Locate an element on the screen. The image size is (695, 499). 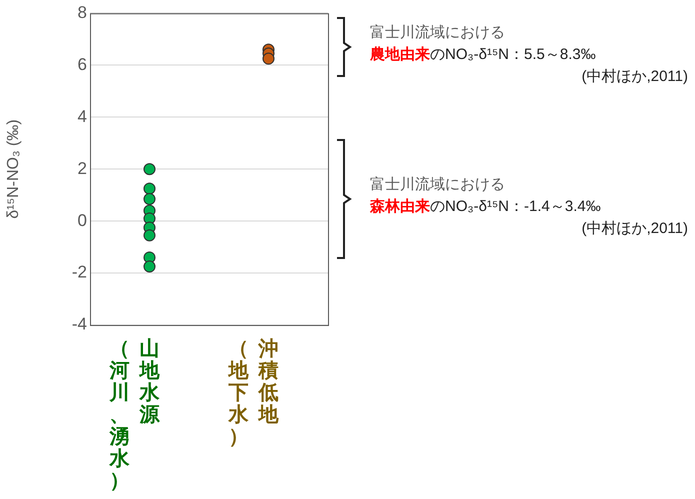
y-tick-label: 2 is located at coordinates (82, 168).